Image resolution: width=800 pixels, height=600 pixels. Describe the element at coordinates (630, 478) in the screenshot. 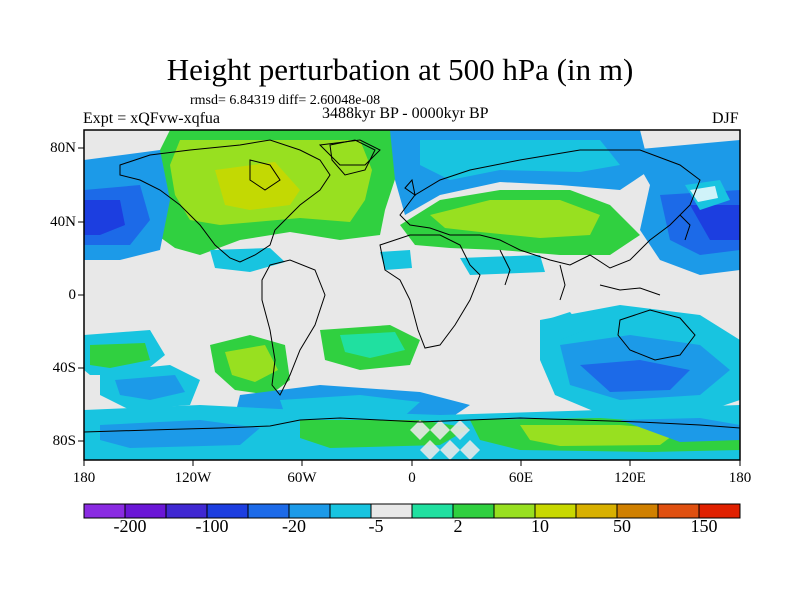

I see `lon-tick-label: 120E` at that location.